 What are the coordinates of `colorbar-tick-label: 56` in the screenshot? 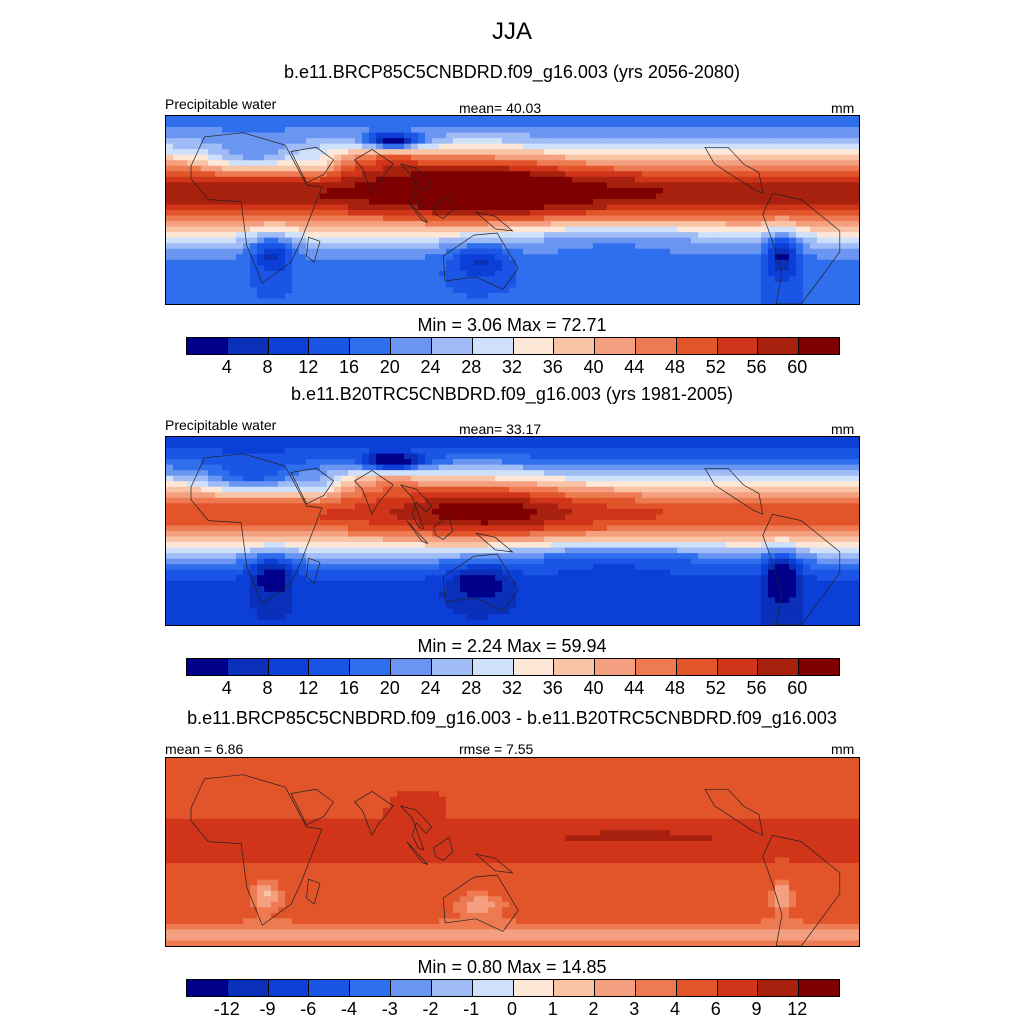 It's located at (756, 688).